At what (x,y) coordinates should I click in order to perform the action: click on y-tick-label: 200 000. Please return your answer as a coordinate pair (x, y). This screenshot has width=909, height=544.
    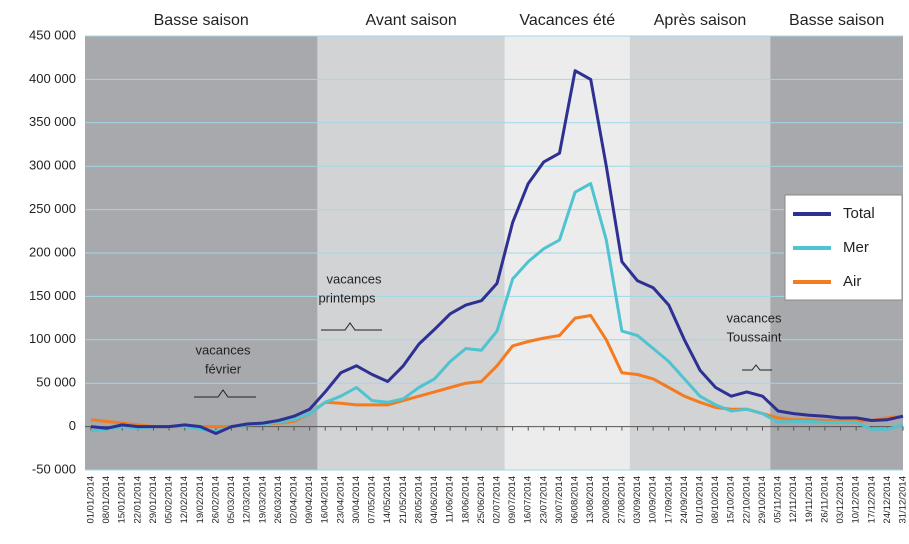
    Looking at the image, I should click on (52, 251).